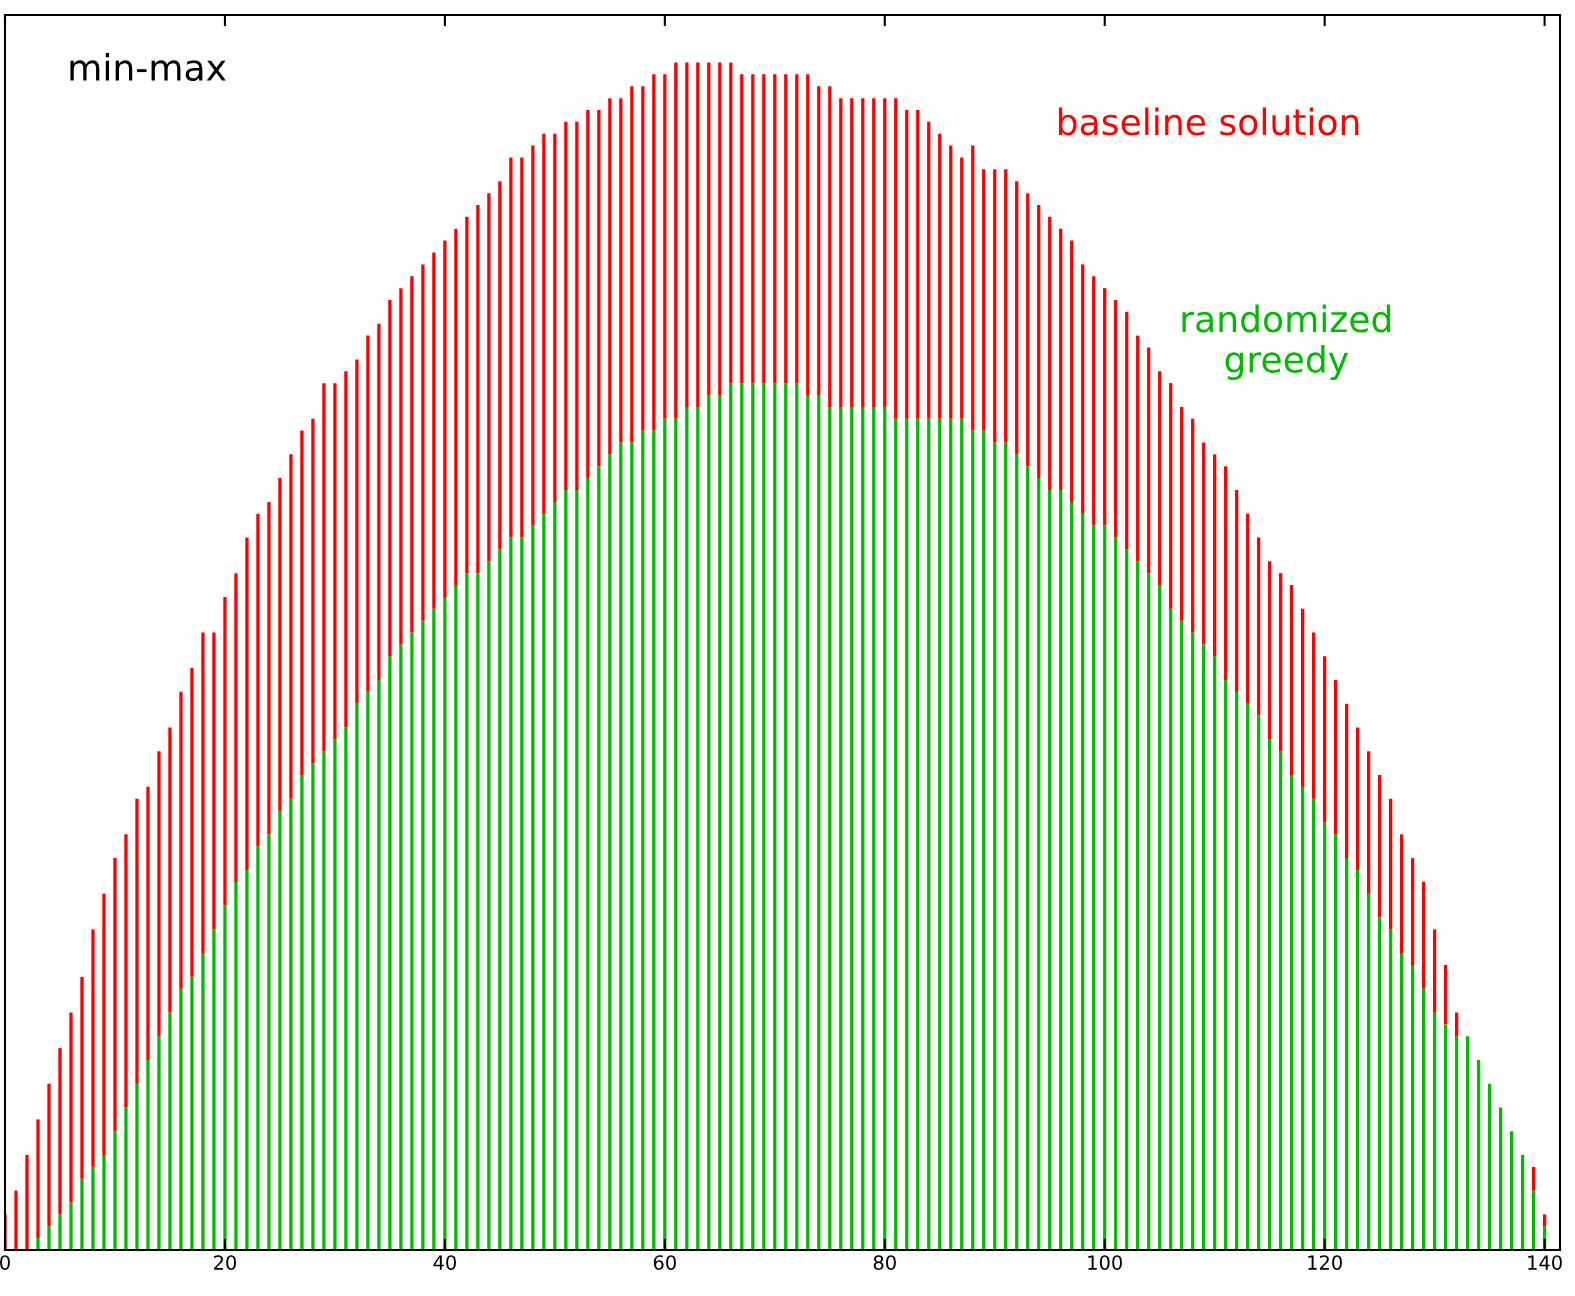 The width and height of the screenshot is (1575, 1296). What do you see at coordinates (225, 1262) in the screenshot?
I see `x-tick-label: 20` at bounding box center [225, 1262].